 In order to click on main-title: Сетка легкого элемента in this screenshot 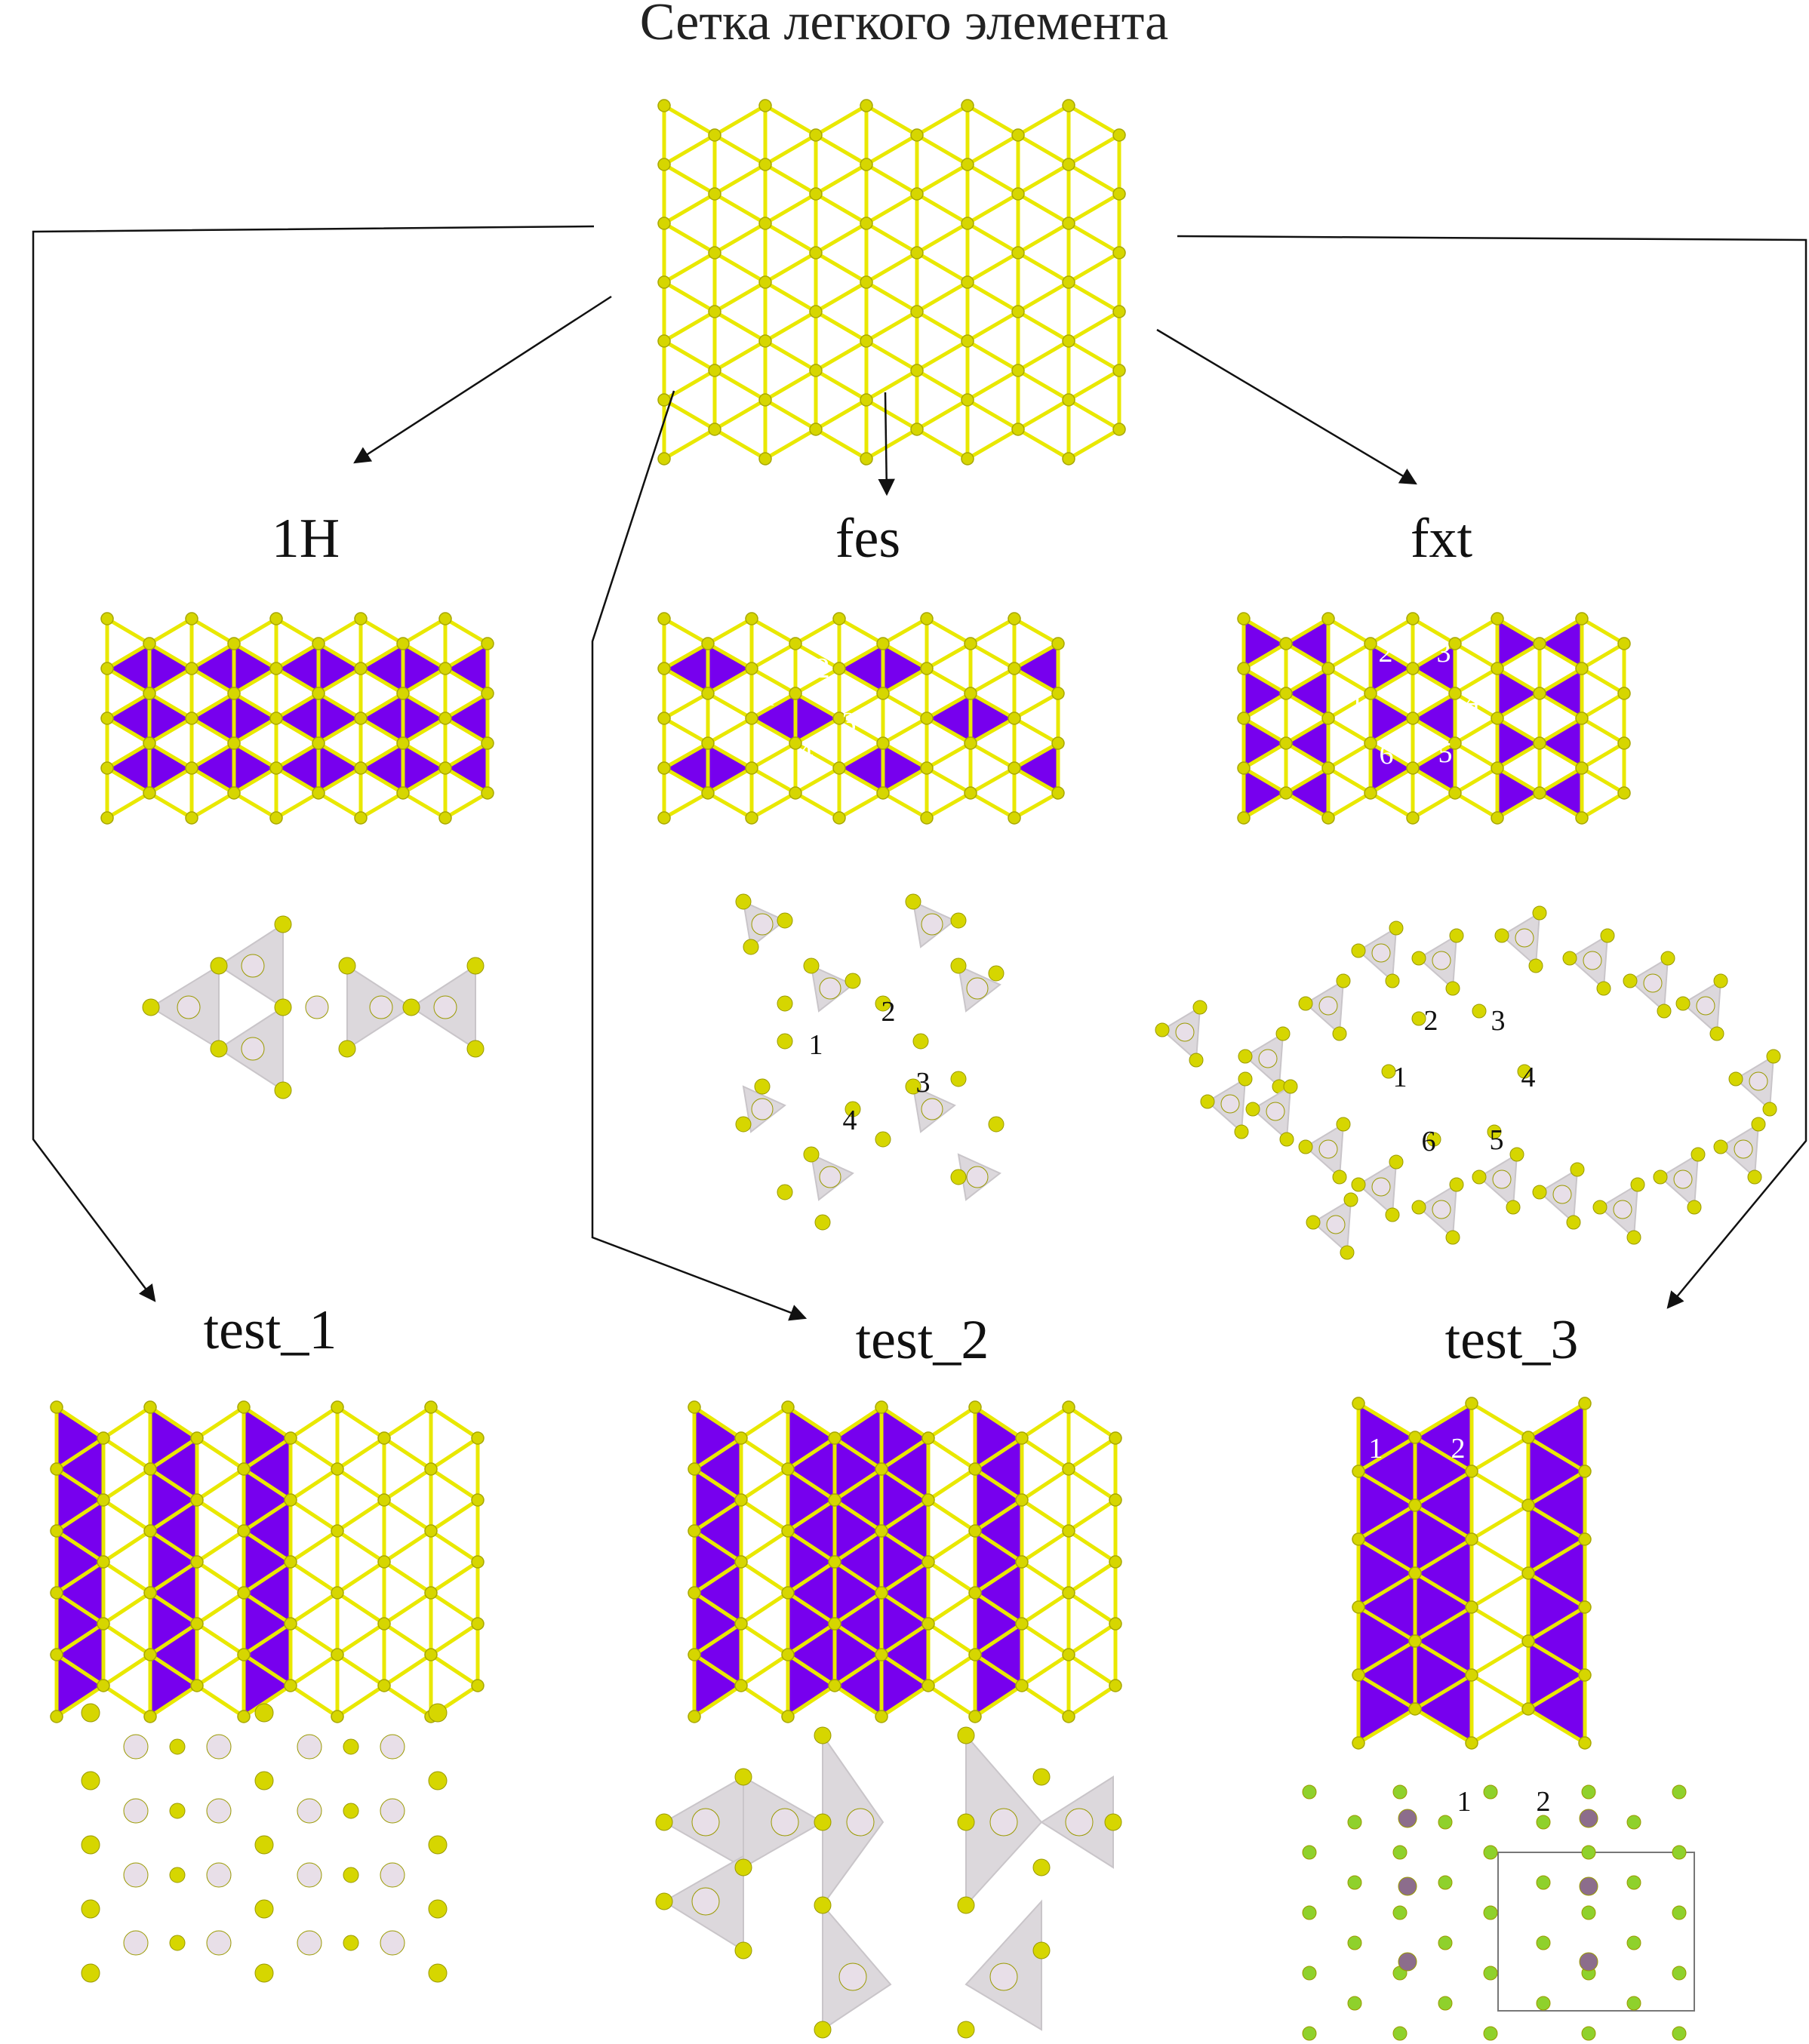, I will do `click(904, 25)`.